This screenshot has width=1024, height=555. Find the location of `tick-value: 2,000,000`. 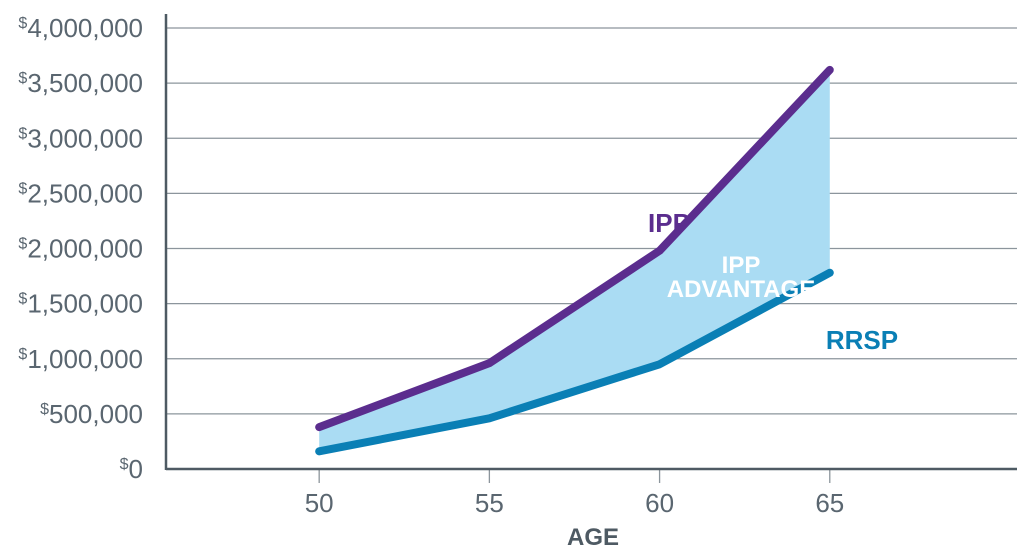

tick-value: 2,000,000 is located at coordinates (85, 249).